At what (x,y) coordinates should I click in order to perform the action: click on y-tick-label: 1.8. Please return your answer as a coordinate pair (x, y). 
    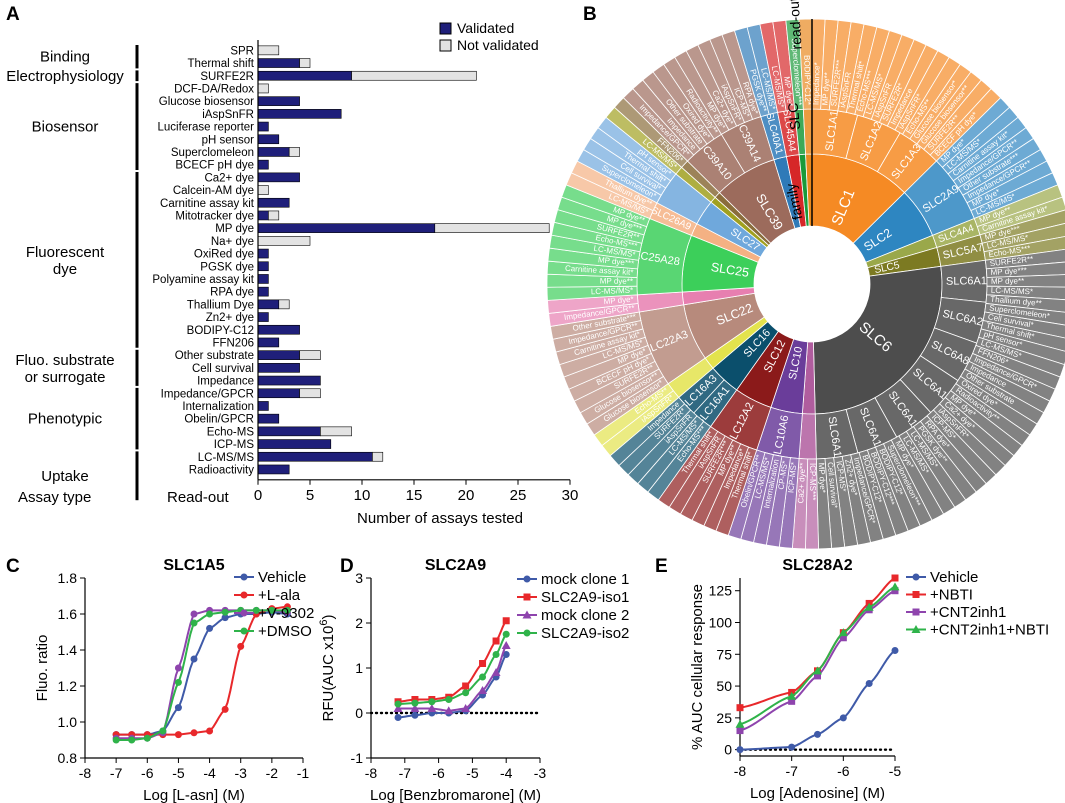
    Looking at the image, I should click on (68, 578).